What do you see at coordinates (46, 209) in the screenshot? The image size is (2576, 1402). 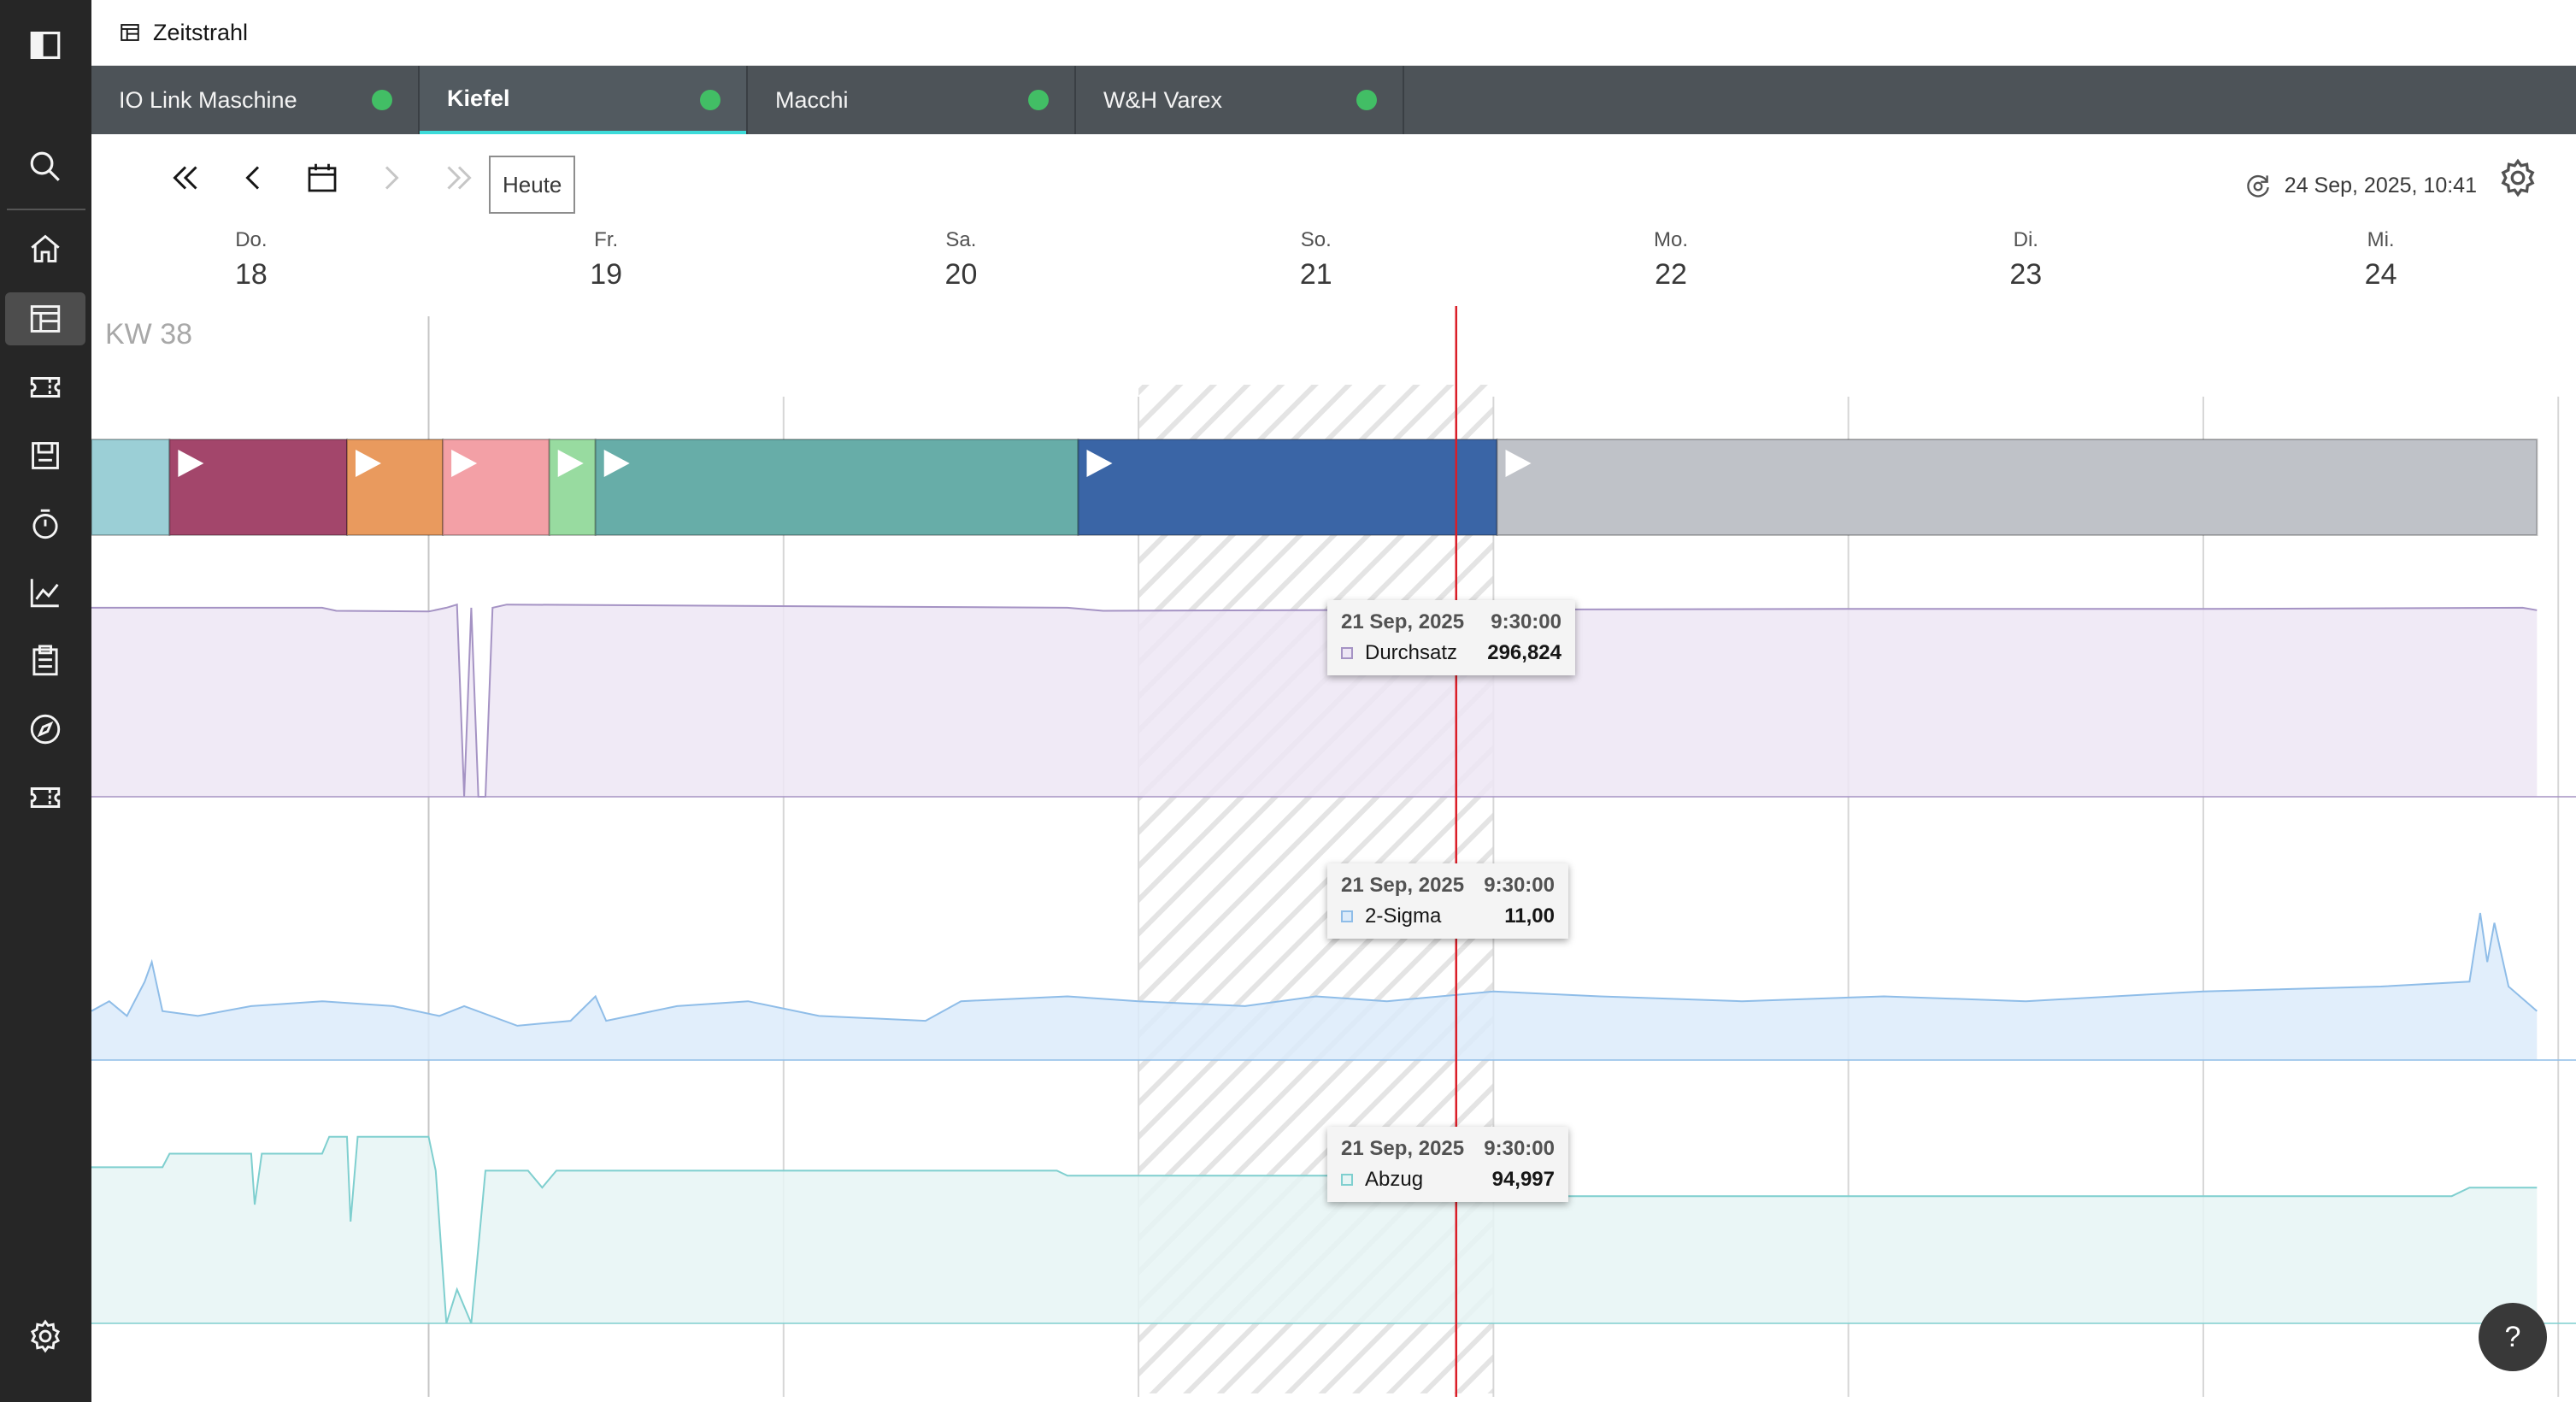 I see `sidebar-separator` at bounding box center [46, 209].